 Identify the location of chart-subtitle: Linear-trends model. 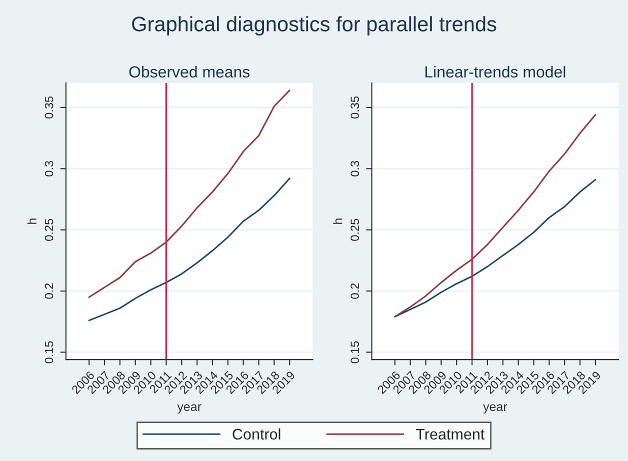
(495, 72).